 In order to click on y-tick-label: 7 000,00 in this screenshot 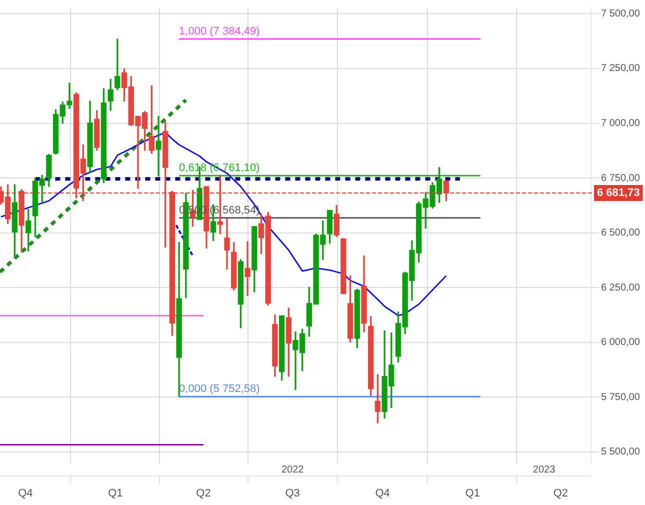, I will do `click(620, 124)`.